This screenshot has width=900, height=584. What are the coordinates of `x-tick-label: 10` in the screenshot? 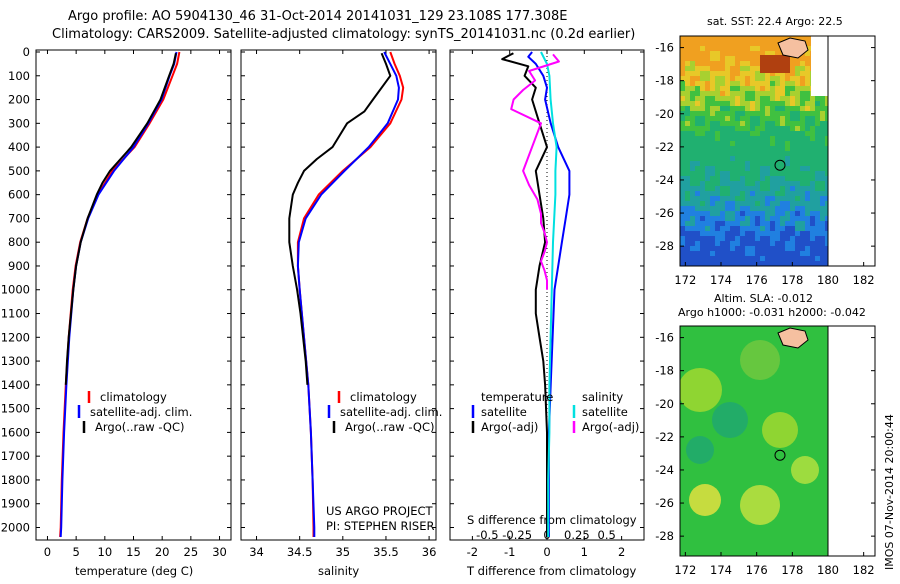 It's located at (105, 552).